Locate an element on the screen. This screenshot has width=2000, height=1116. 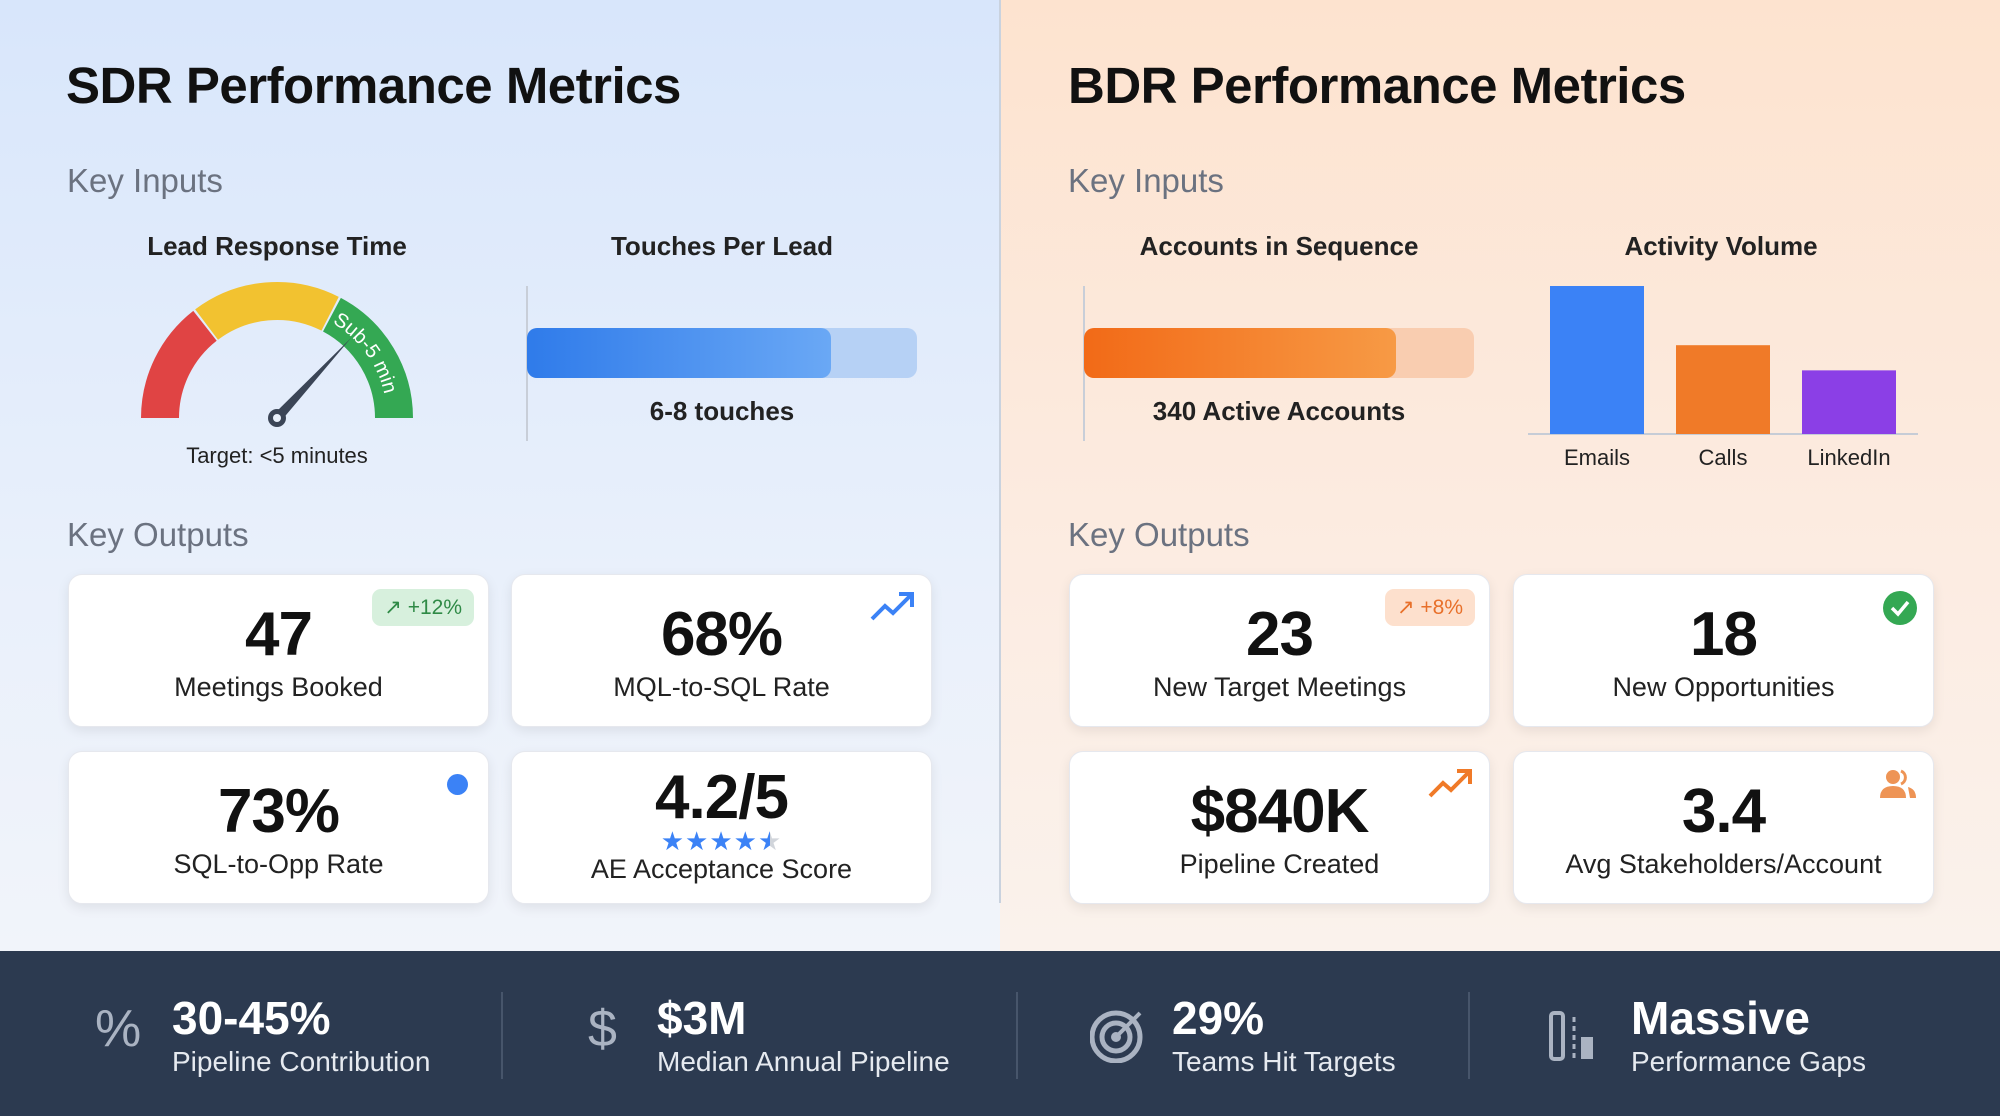
sdr-outputs-heading: Key Outputs is located at coordinates (158, 534).